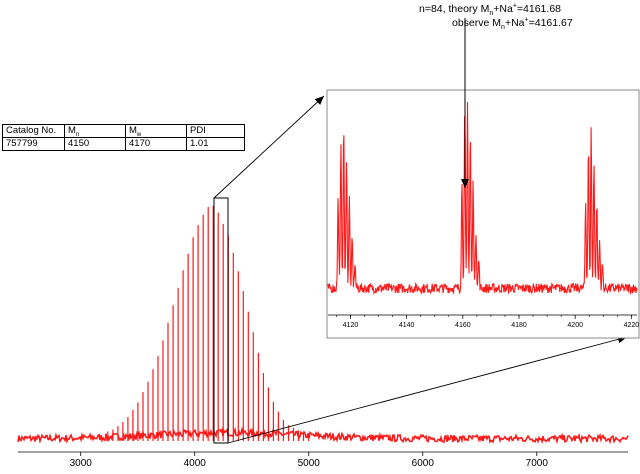 This screenshot has width=640, height=474. I want to click on table-row: 757799 4150 4170 1.01, so click(123, 144).